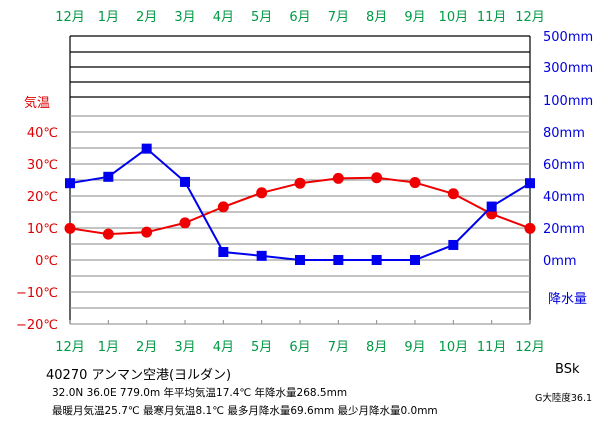 The image size is (611, 425). Describe the element at coordinates (146, 347) in the screenshot. I see `month-label-bottom: 2月` at that location.